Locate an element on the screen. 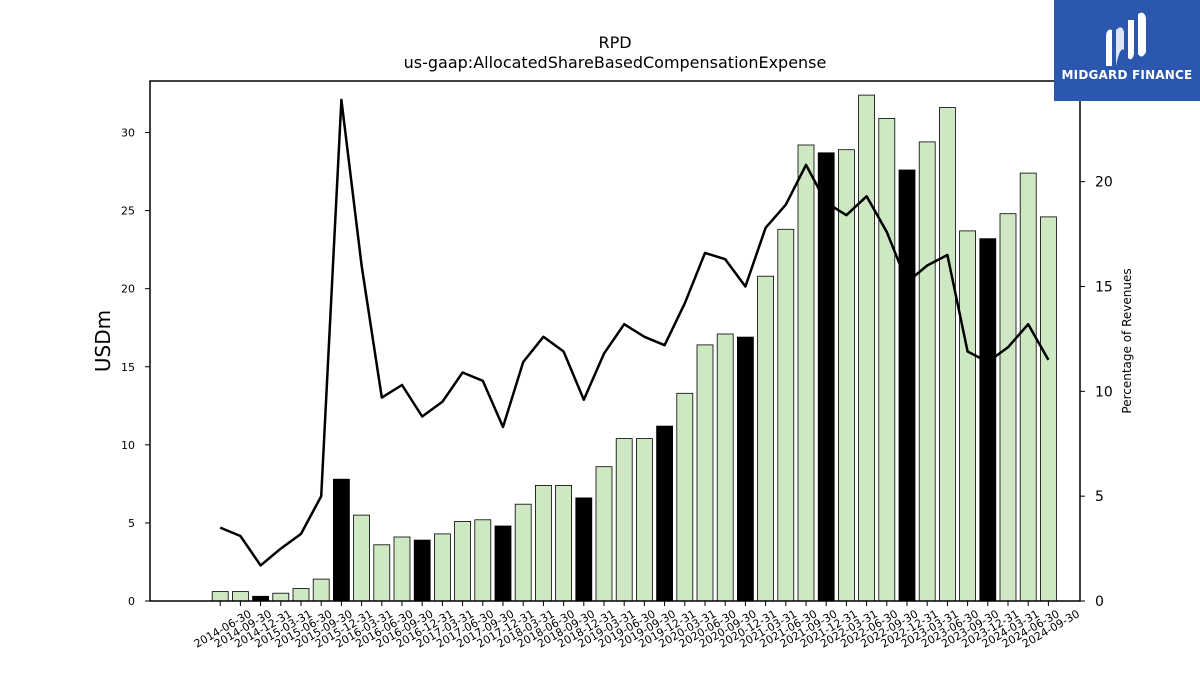 The width and height of the screenshot is (1200, 675). y-axis-right: 0 5 10 15 20 is located at coordinates (1096, 392).